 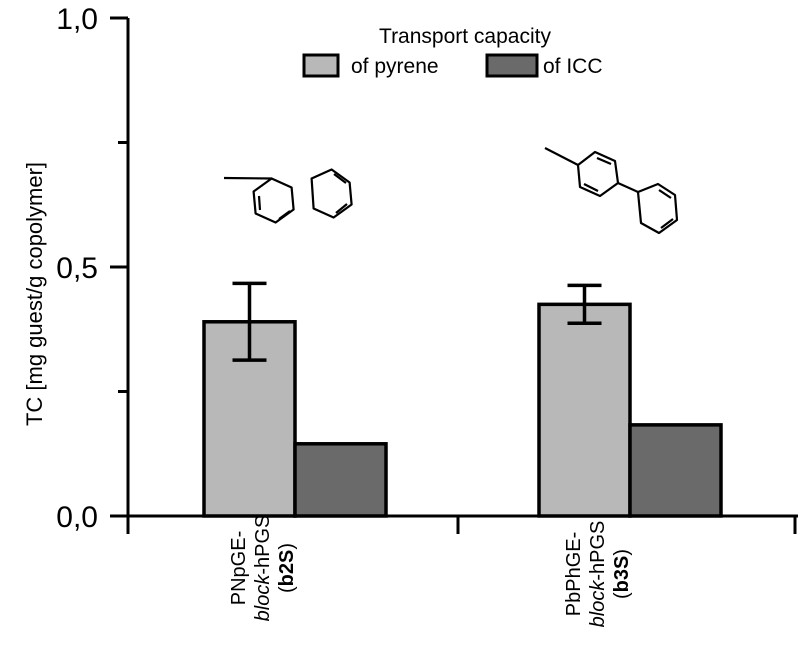 I want to click on molecule-methylbiphenyl, so click(x=611, y=191).